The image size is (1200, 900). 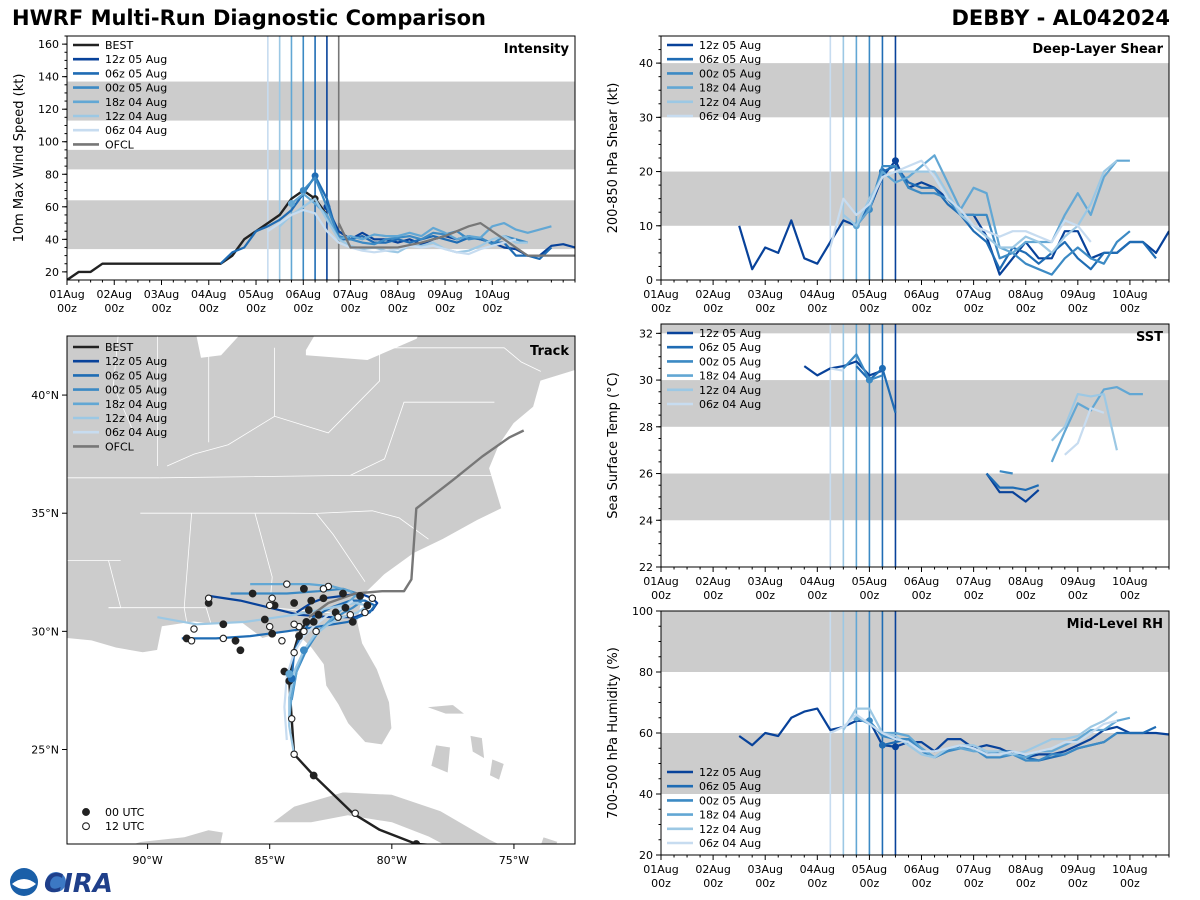 I want to click on sst-xtick-label: 05Aug, so click(x=869, y=581).